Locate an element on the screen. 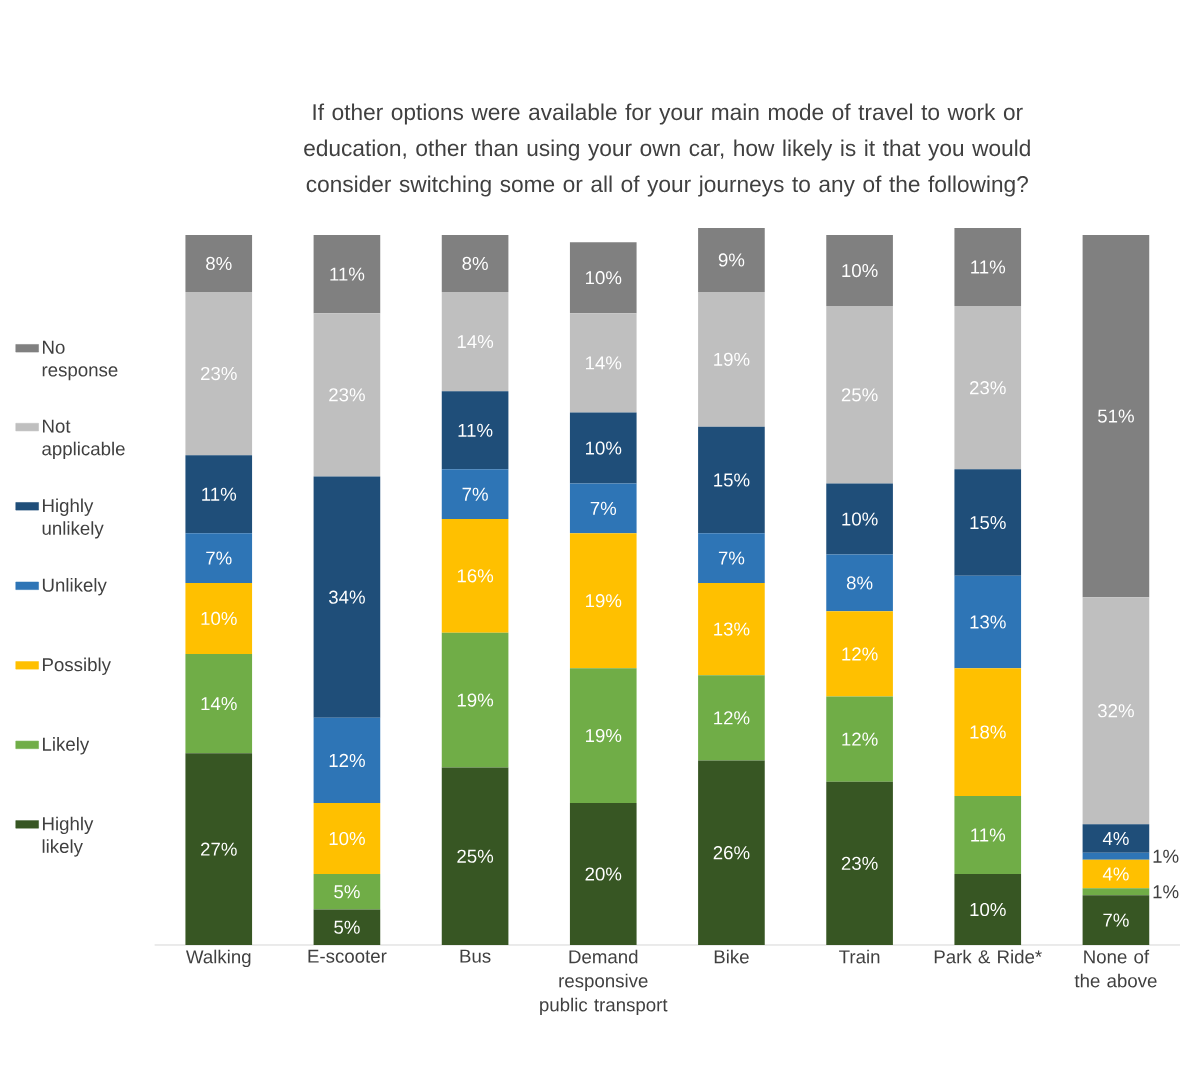  legend-label: No response is located at coordinates (80, 360).